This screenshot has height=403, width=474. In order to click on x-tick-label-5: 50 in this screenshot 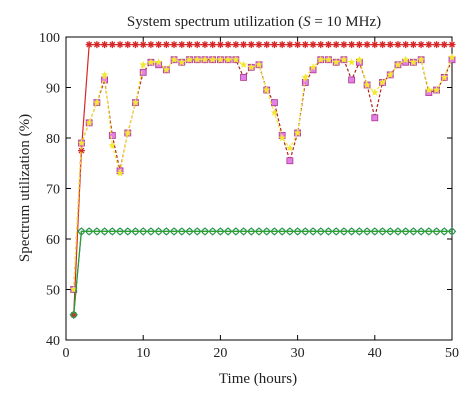, I will do `click(452, 353)`.